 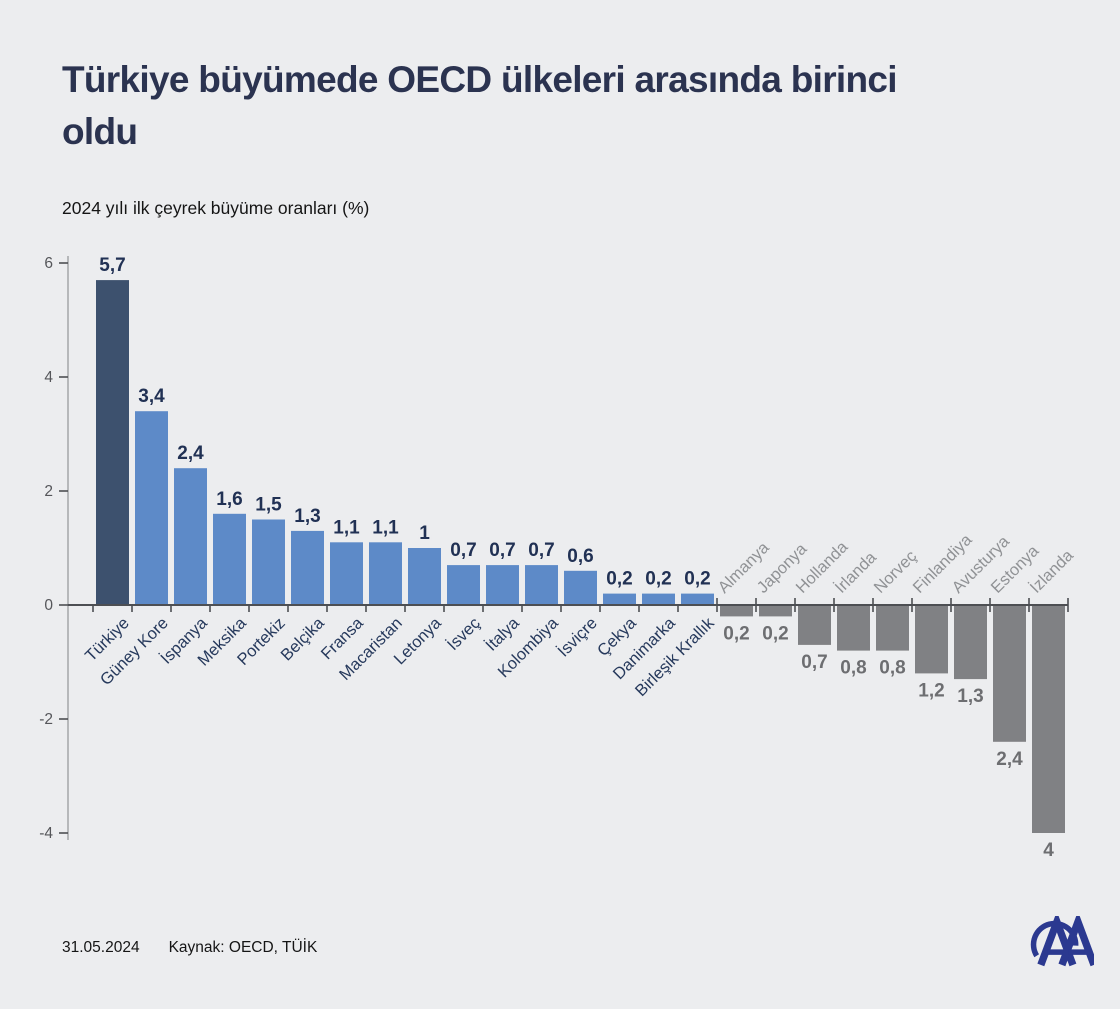 What do you see at coordinates (46, 833) in the screenshot?
I see `y-tick-label: -4` at bounding box center [46, 833].